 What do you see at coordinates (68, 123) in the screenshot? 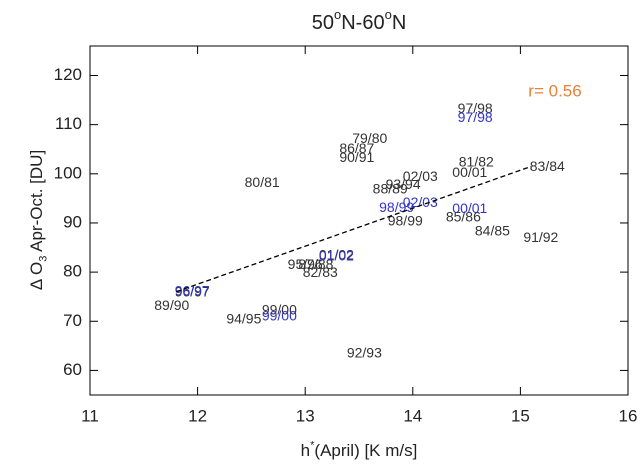
I see `y-tick-label: 110` at bounding box center [68, 123].